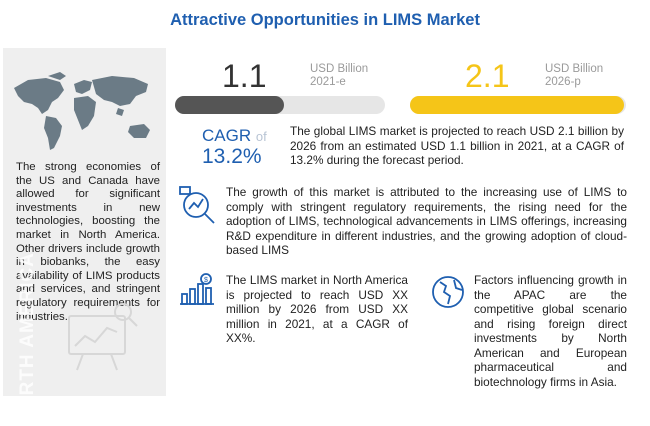  I want to click on bar-chart-dollar-icon: $, so click(197, 289).